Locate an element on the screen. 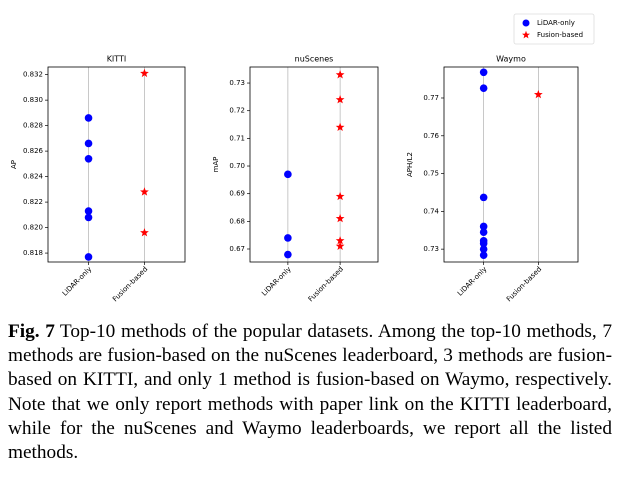 This screenshot has width=627, height=497. y-axis-label: AP is located at coordinates (14, 164).